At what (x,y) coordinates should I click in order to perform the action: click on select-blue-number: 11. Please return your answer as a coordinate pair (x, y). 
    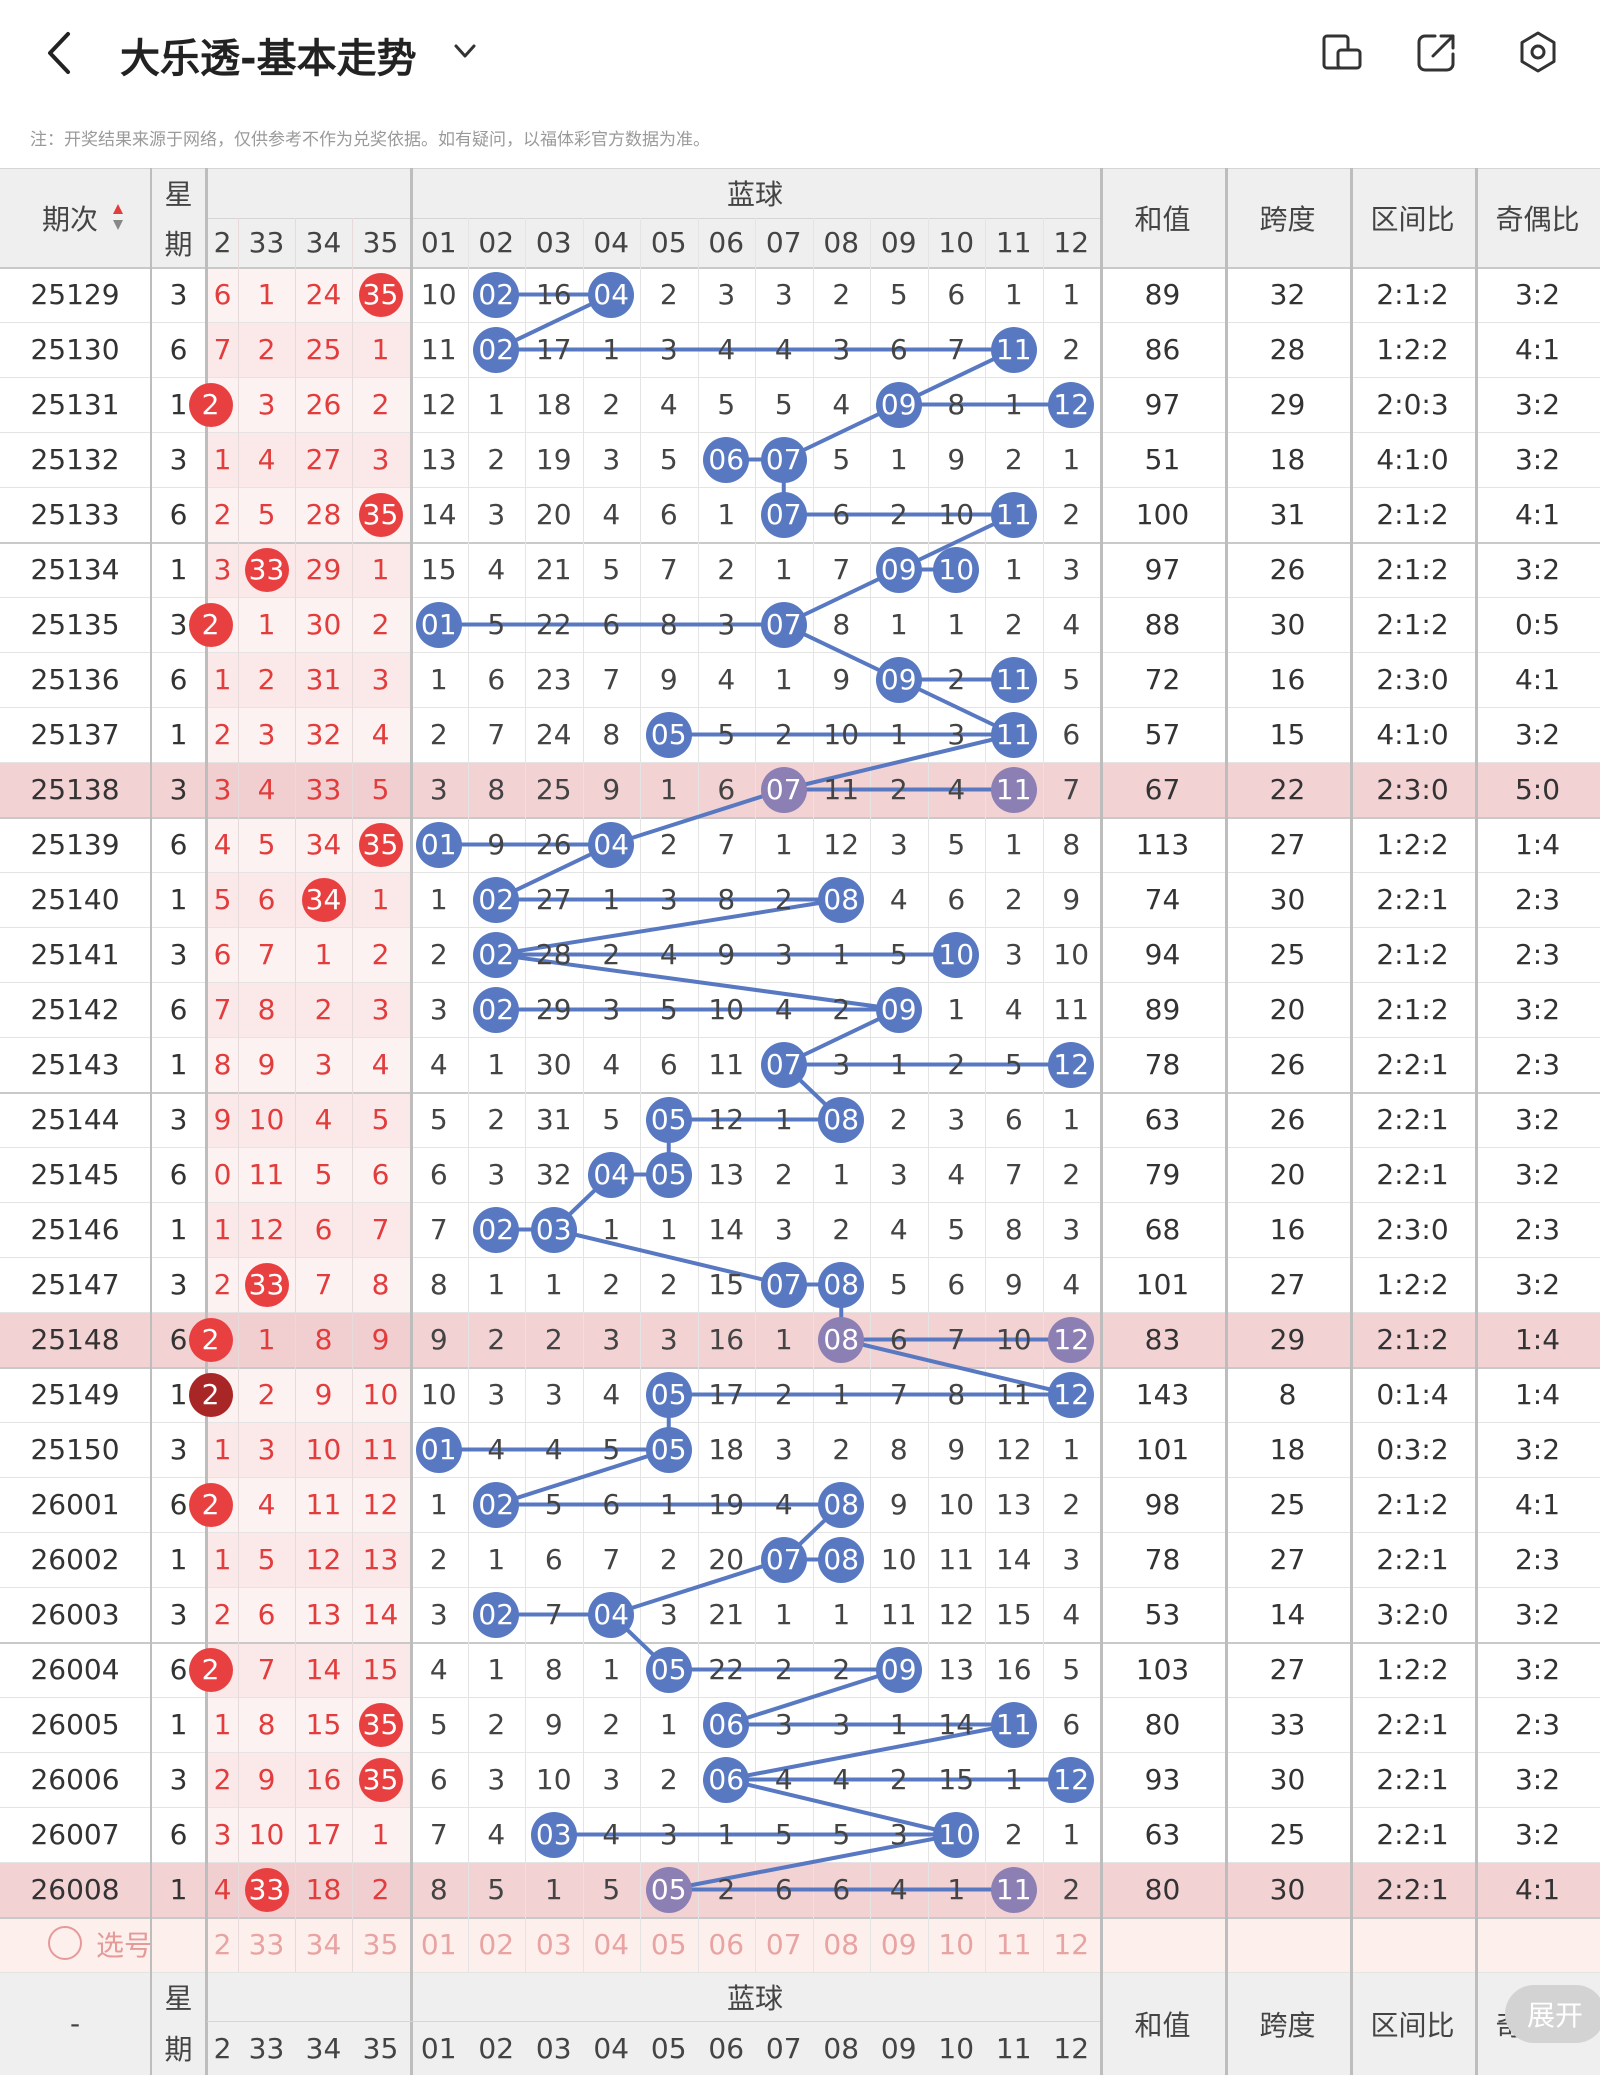
    Looking at the image, I should click on (1013, 1944).